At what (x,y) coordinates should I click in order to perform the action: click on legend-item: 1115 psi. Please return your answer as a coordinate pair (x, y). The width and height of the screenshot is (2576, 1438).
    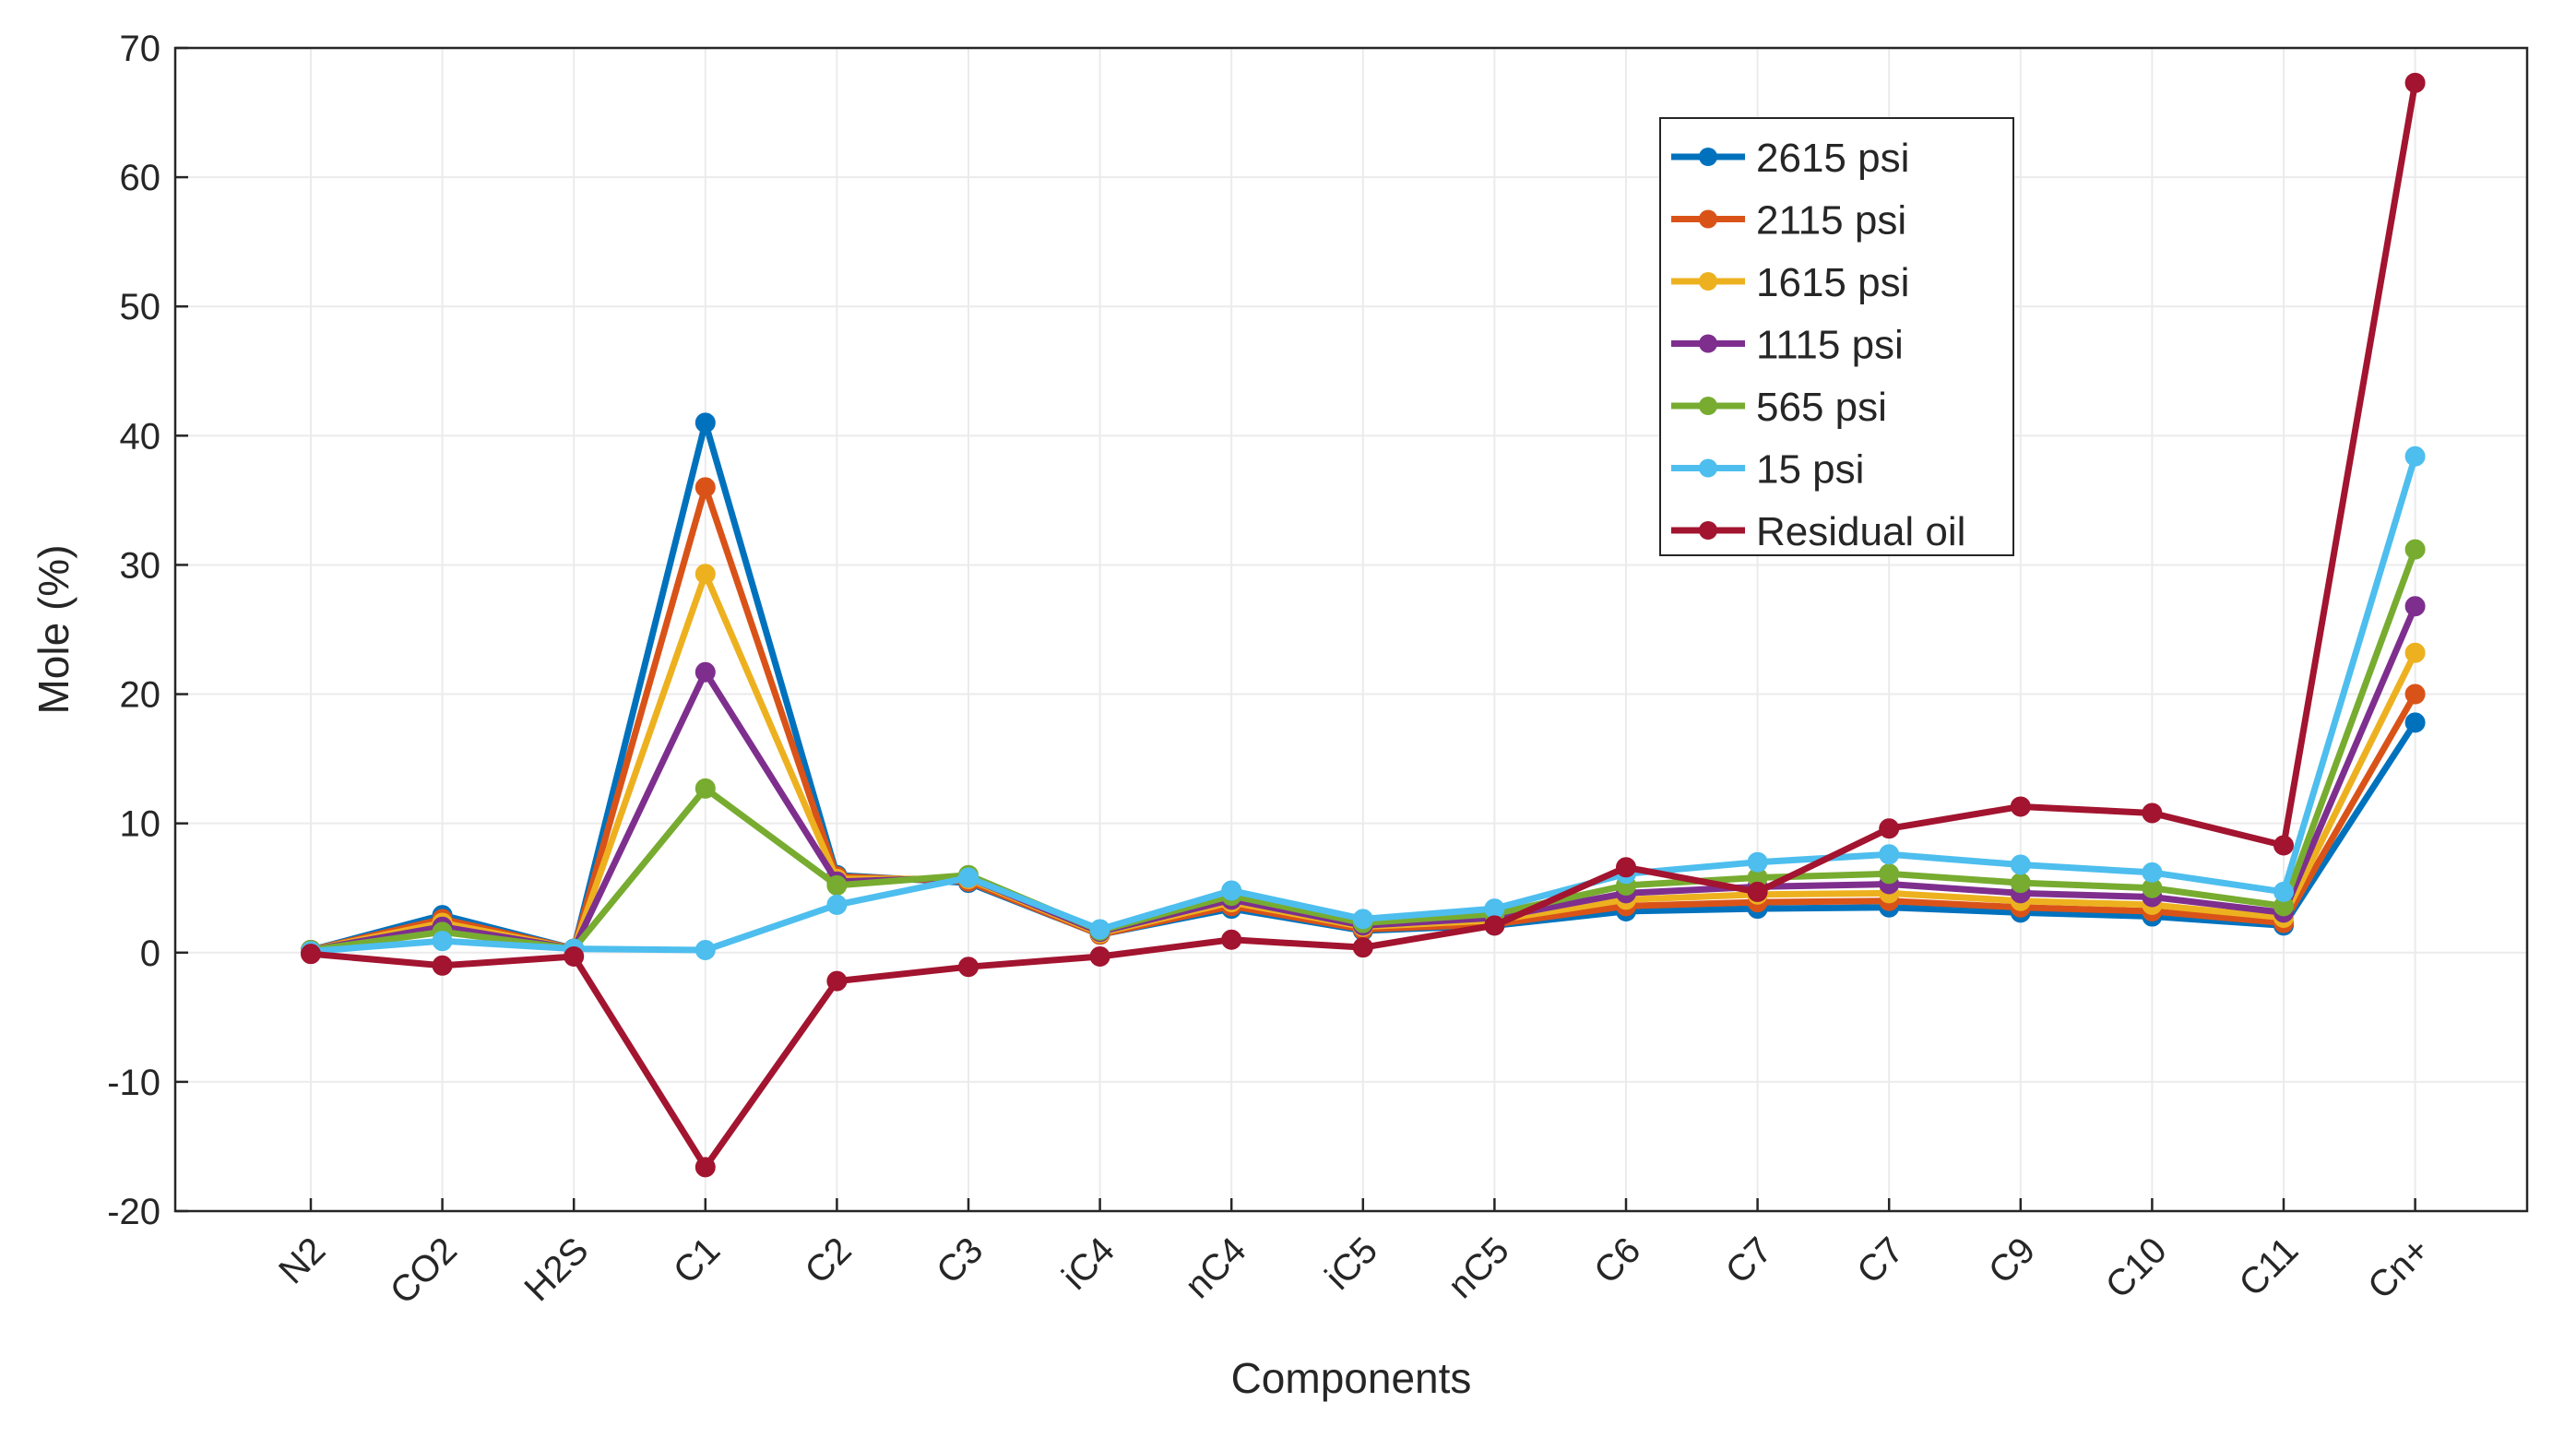
    Looking at the image, I should click on (1787, 345).